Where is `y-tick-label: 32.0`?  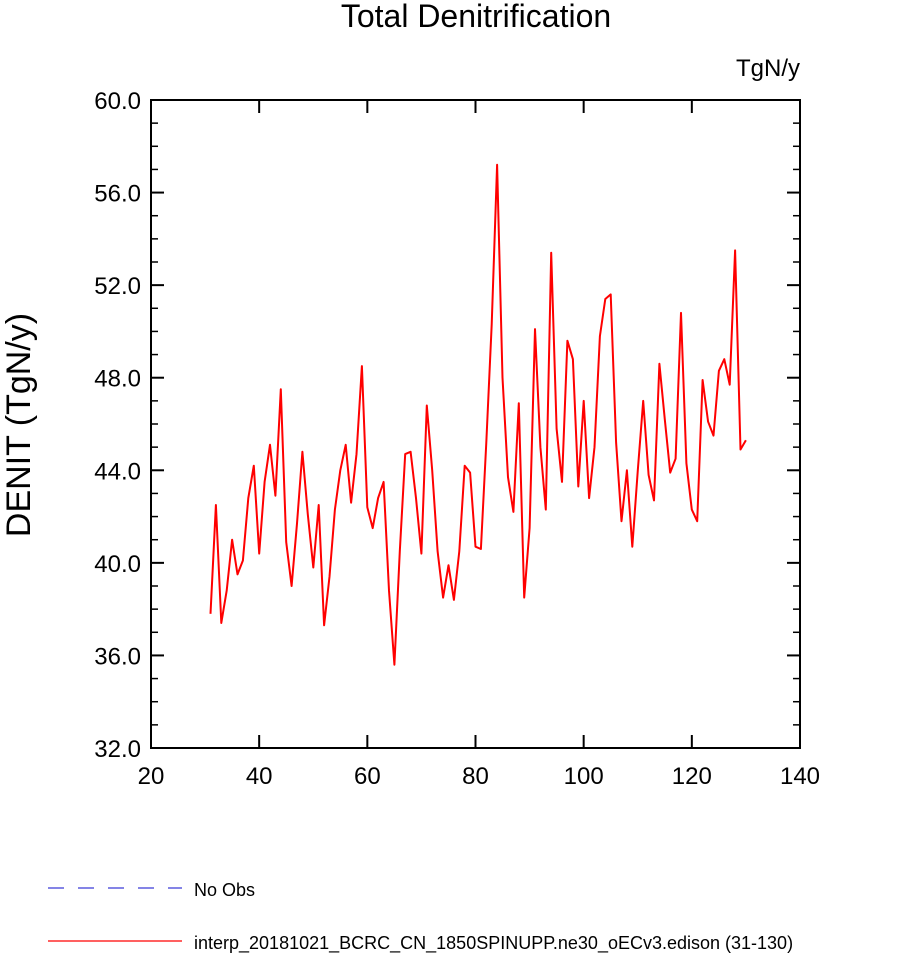 y-tick-label: 32.0 is located at coordinates (117, 749).